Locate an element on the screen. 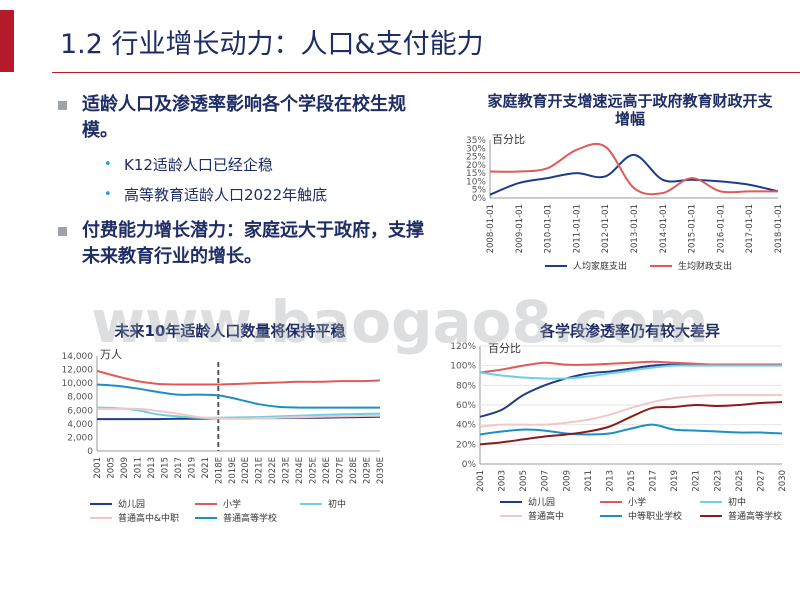 This screenshot has height=600, width=800. x-tick-label: 2003 is located at coordinates (503, 481).